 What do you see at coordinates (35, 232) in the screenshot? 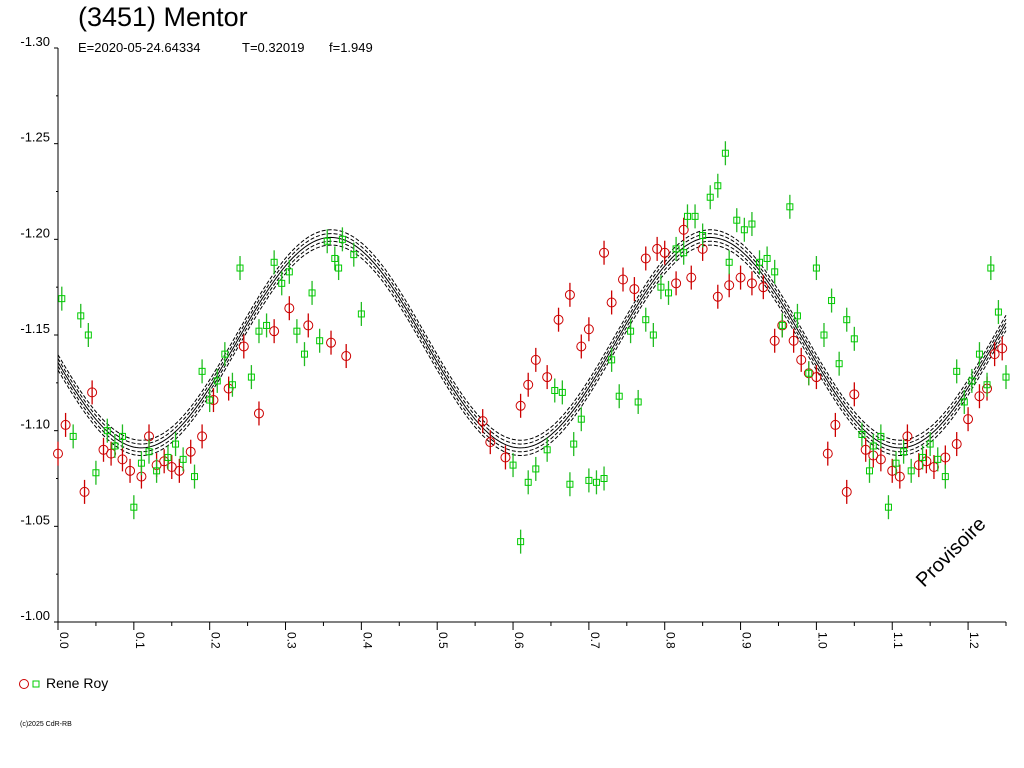
I see `y-tick-label: -1.20` at bounding box center [35, 232].